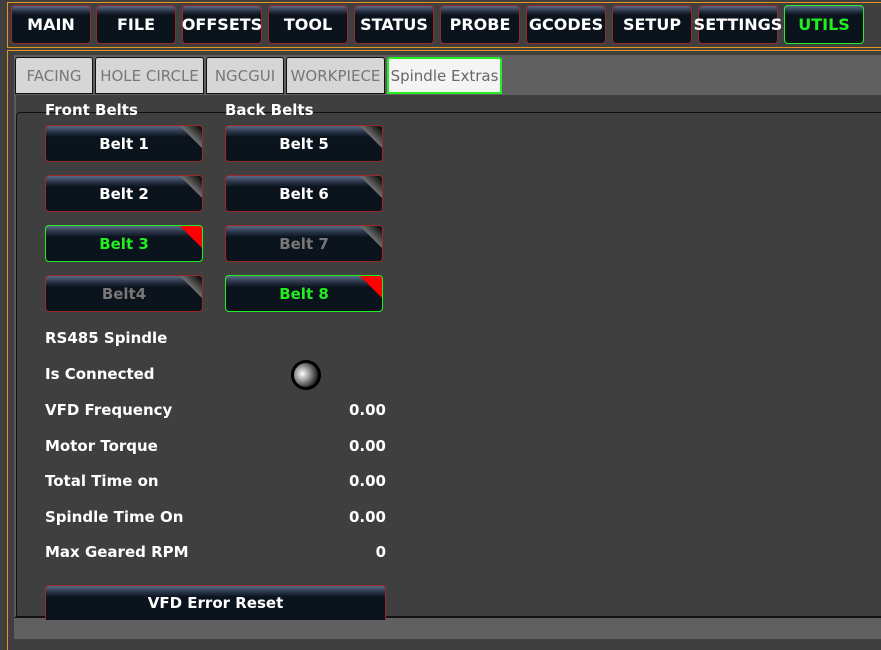  I want to click on belt-label: Belt 6, so click(304, 193).